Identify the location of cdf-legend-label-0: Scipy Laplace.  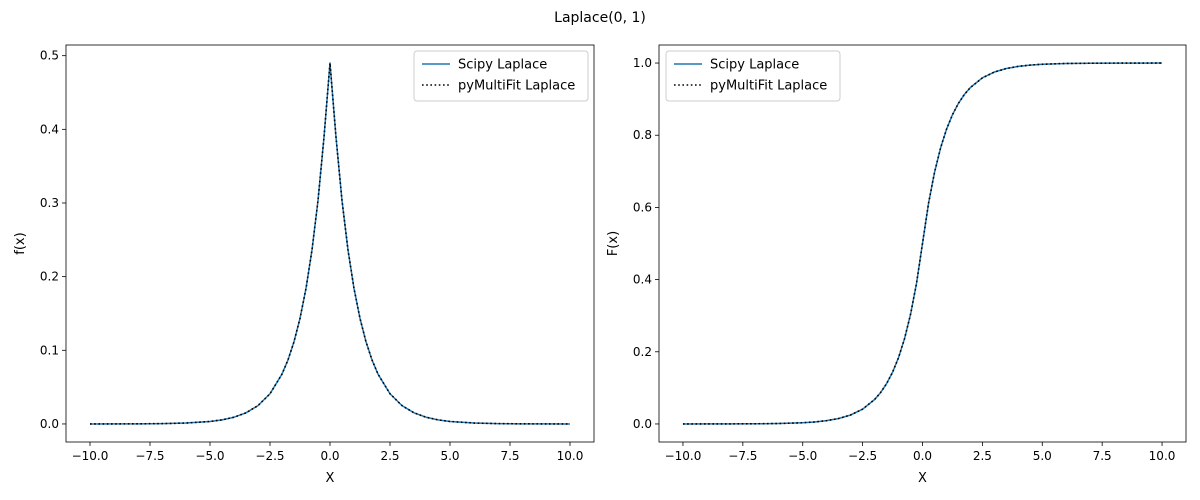
(754, 65).